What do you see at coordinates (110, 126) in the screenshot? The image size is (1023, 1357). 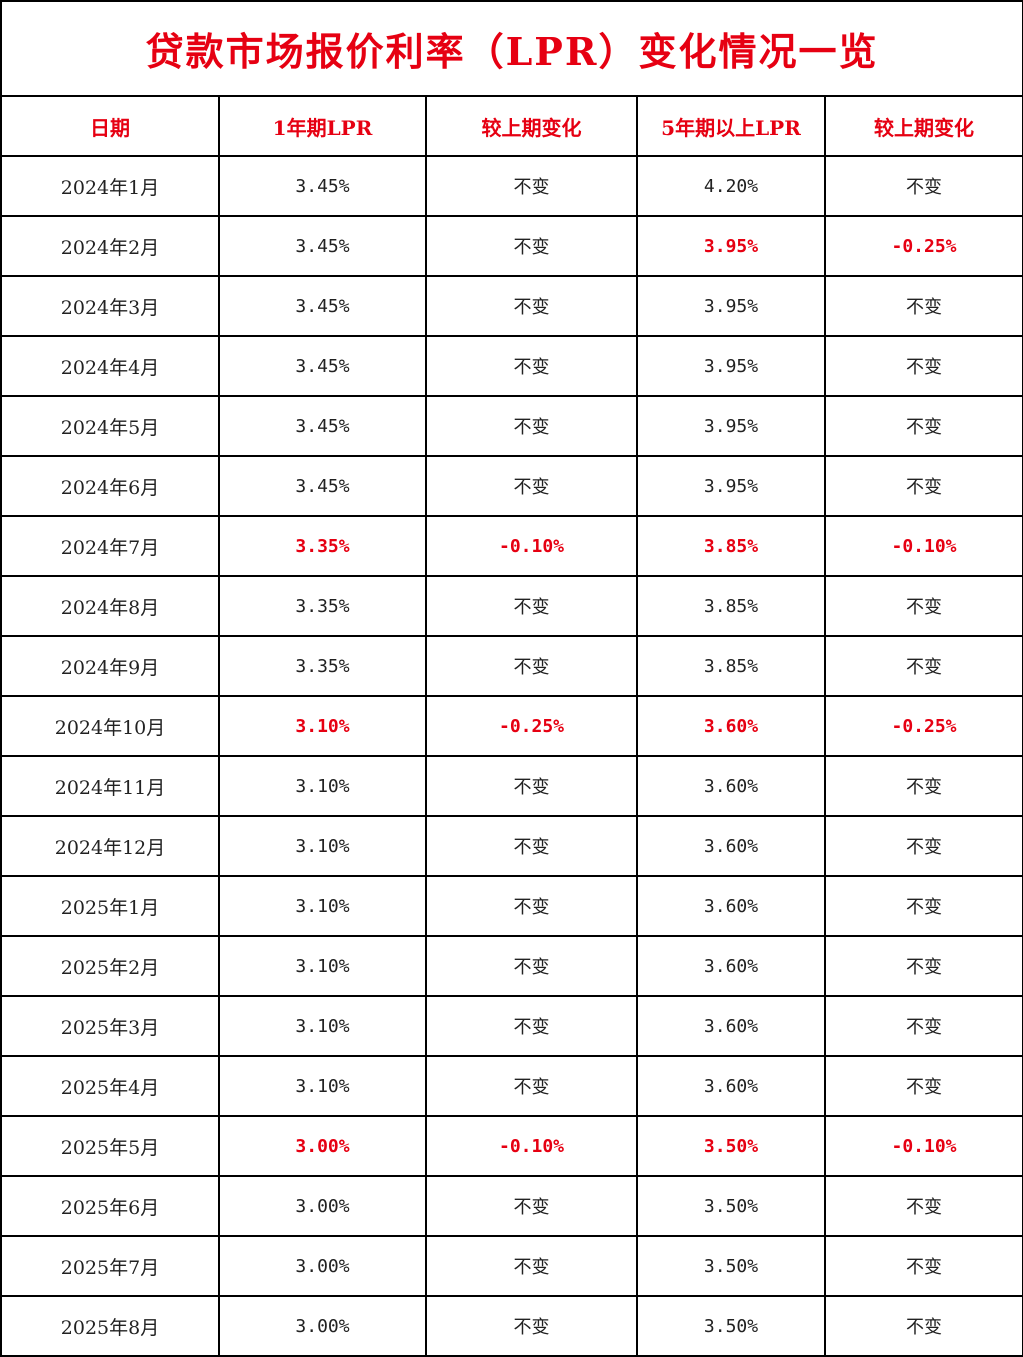 I see `header-date: 日期` at bounding box center [110, 126].